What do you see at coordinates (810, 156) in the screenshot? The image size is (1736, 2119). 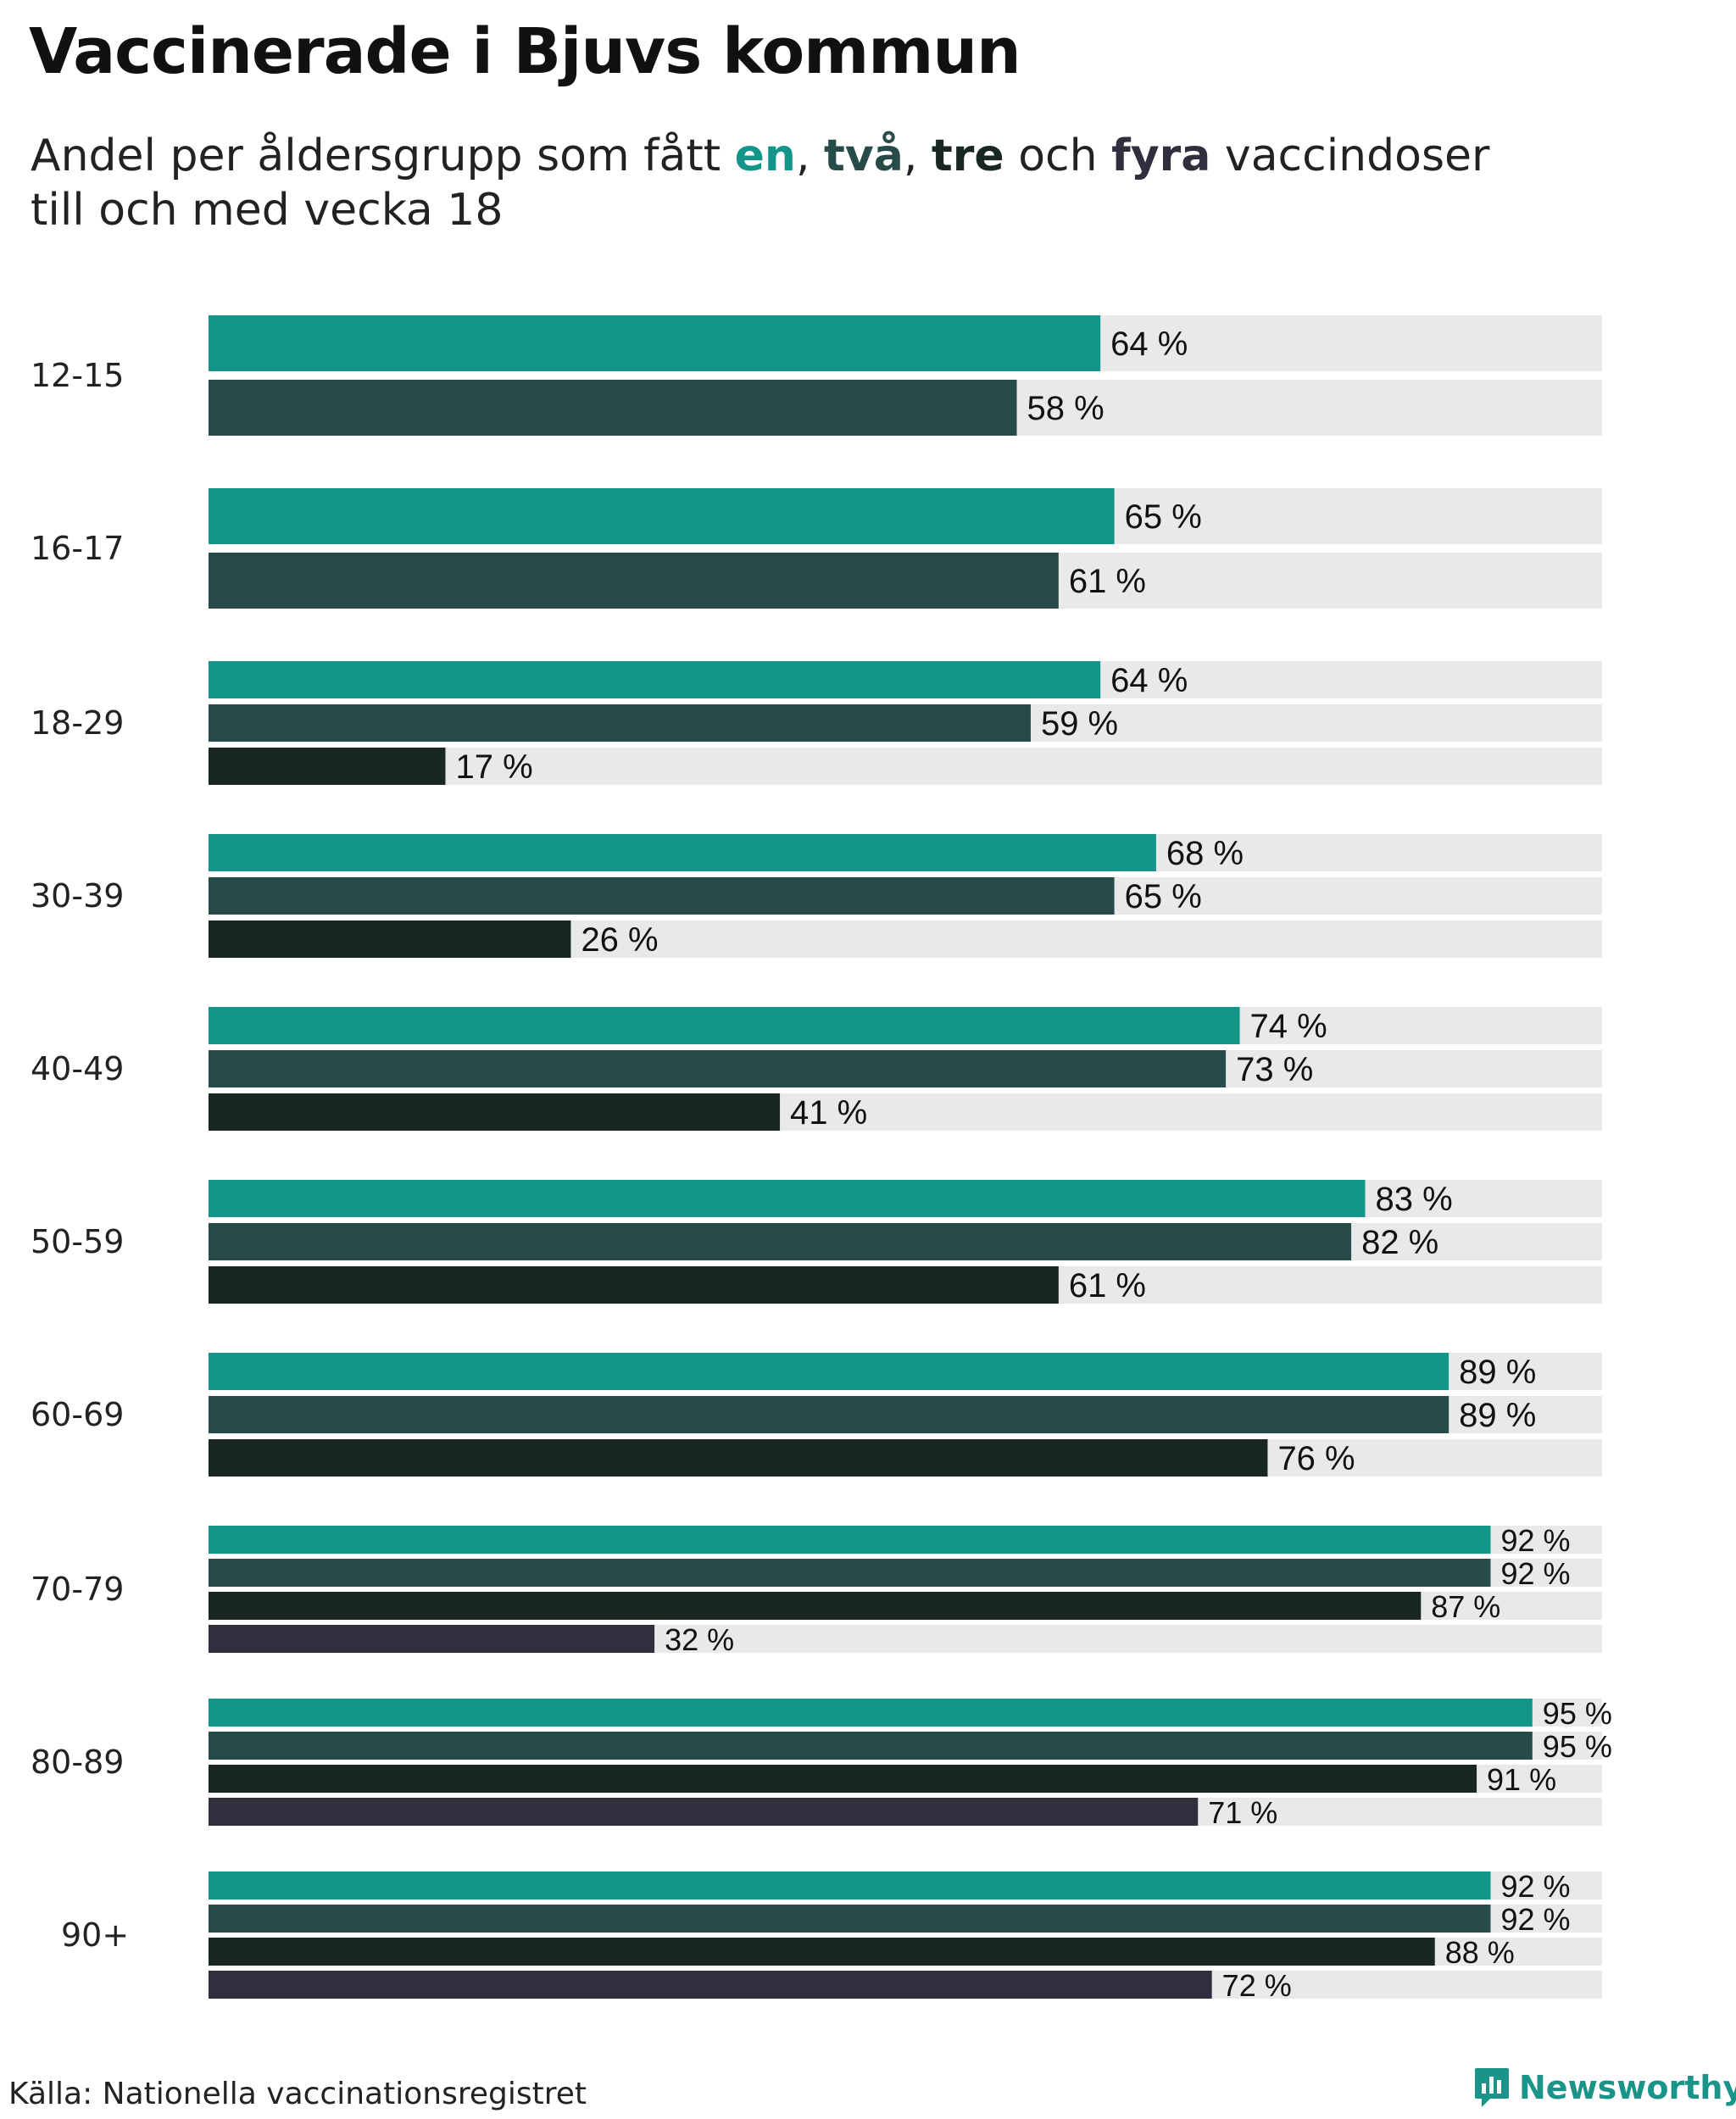 I see `subtitle-sep-1: ,` at bounding box center [810, 156].